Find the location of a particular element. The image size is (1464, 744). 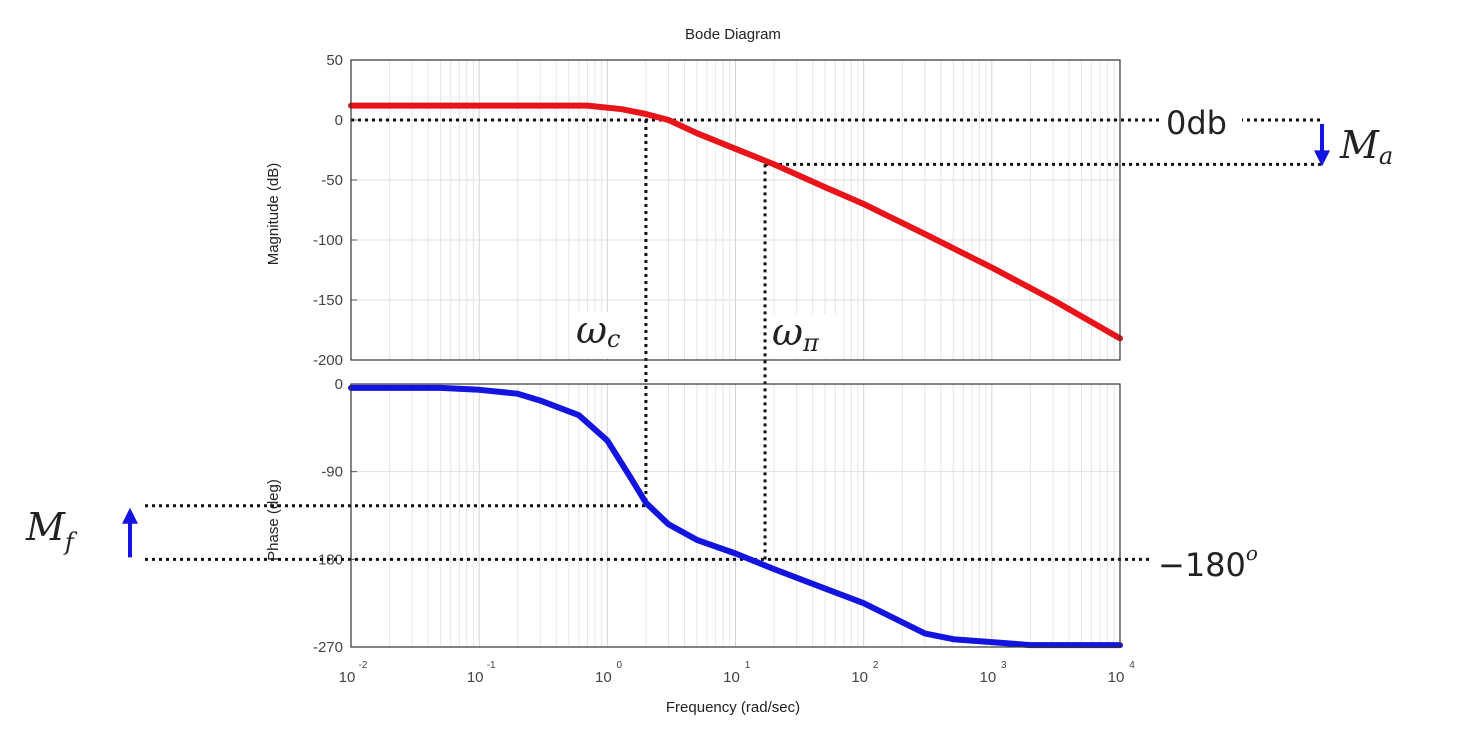

minus-180-main: −180 is located at coordinates (1202, 565).